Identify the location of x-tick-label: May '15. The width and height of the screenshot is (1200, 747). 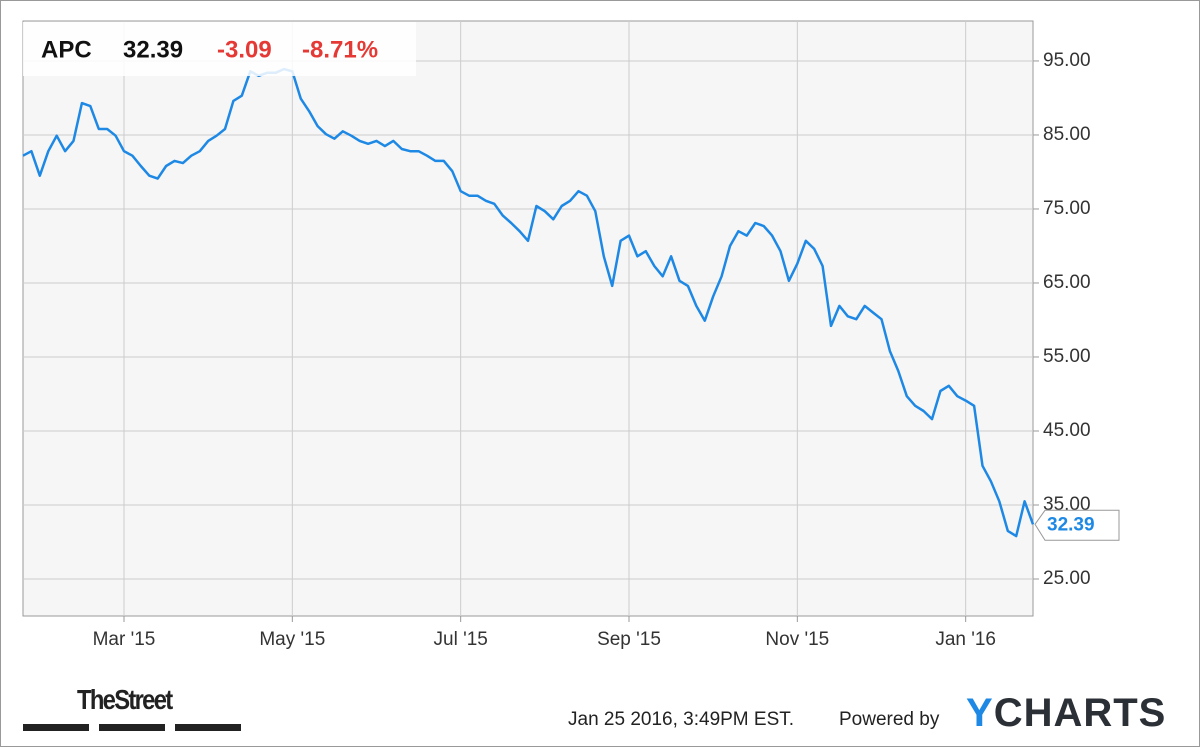
(292, 639).